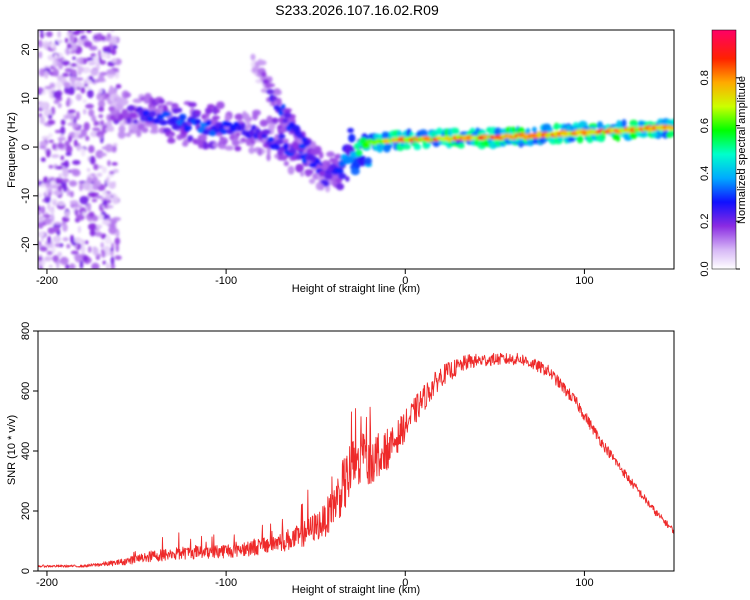 The image size is (750, 600). Describe the element at coordinates (26, 196) in the screenshot. I see `spectrogram-y-tick-label: -10` at that location.